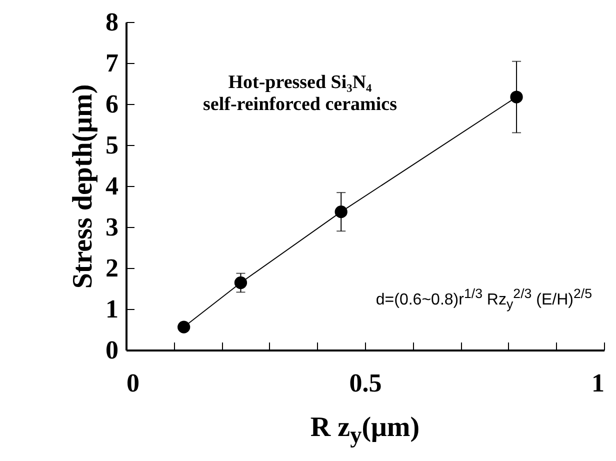  Describe the element at coordinates (112, 309) in the screenshot. I see `y-tick-label: 1` at that location.